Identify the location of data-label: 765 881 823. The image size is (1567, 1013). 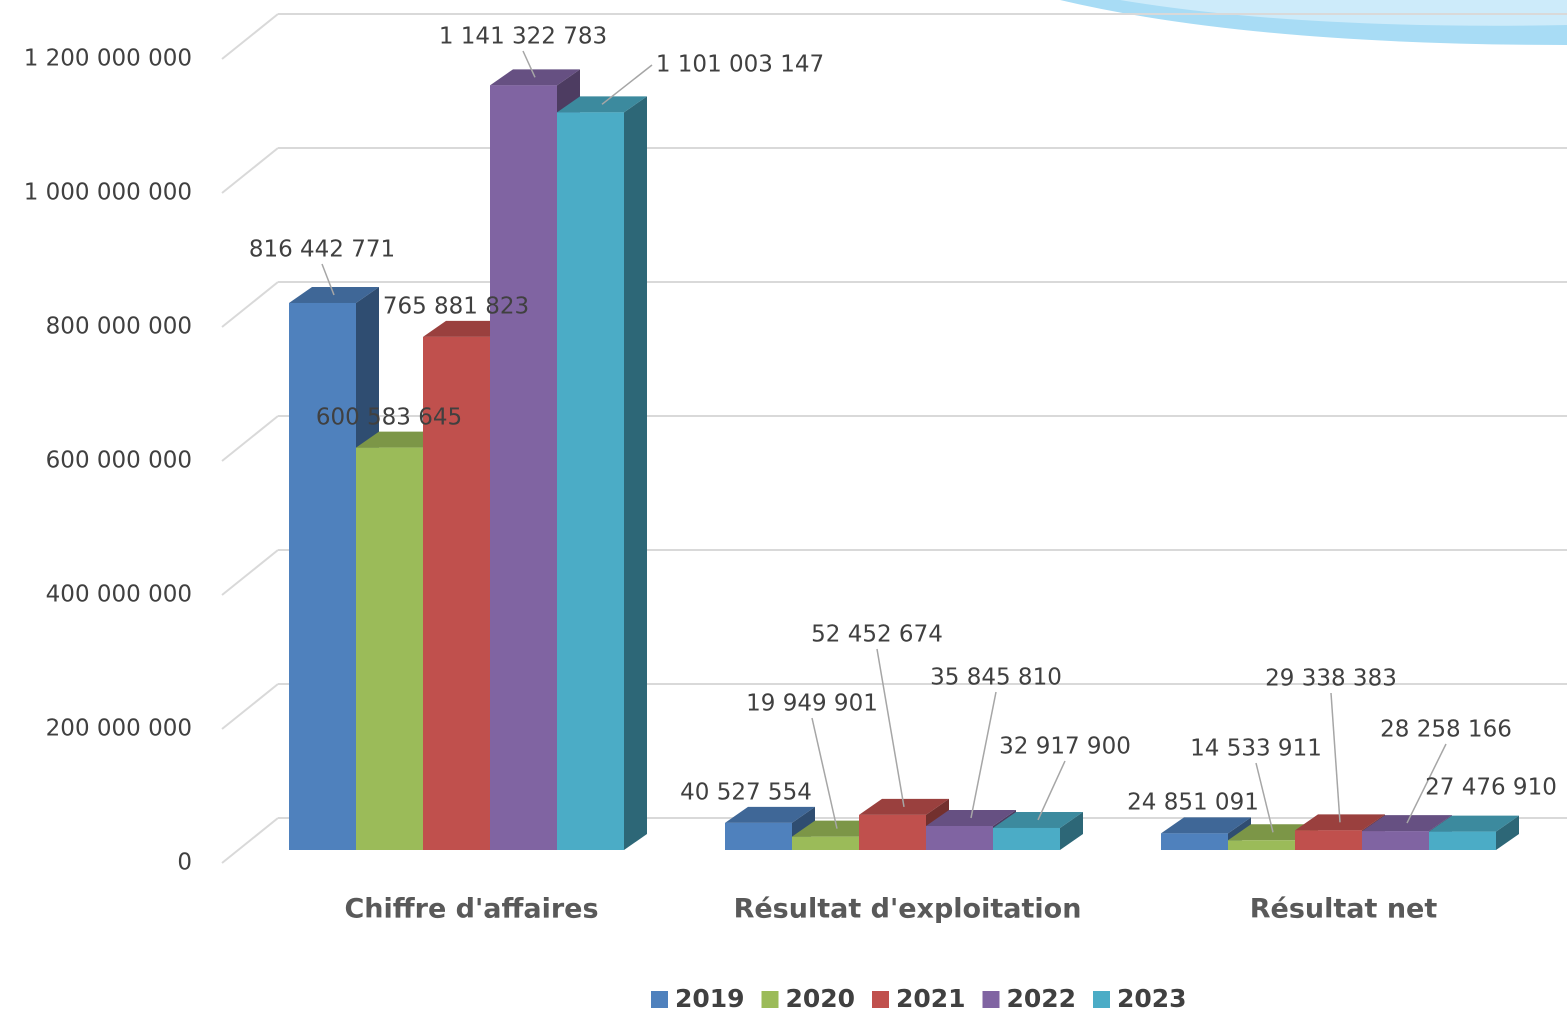
(456, 307).